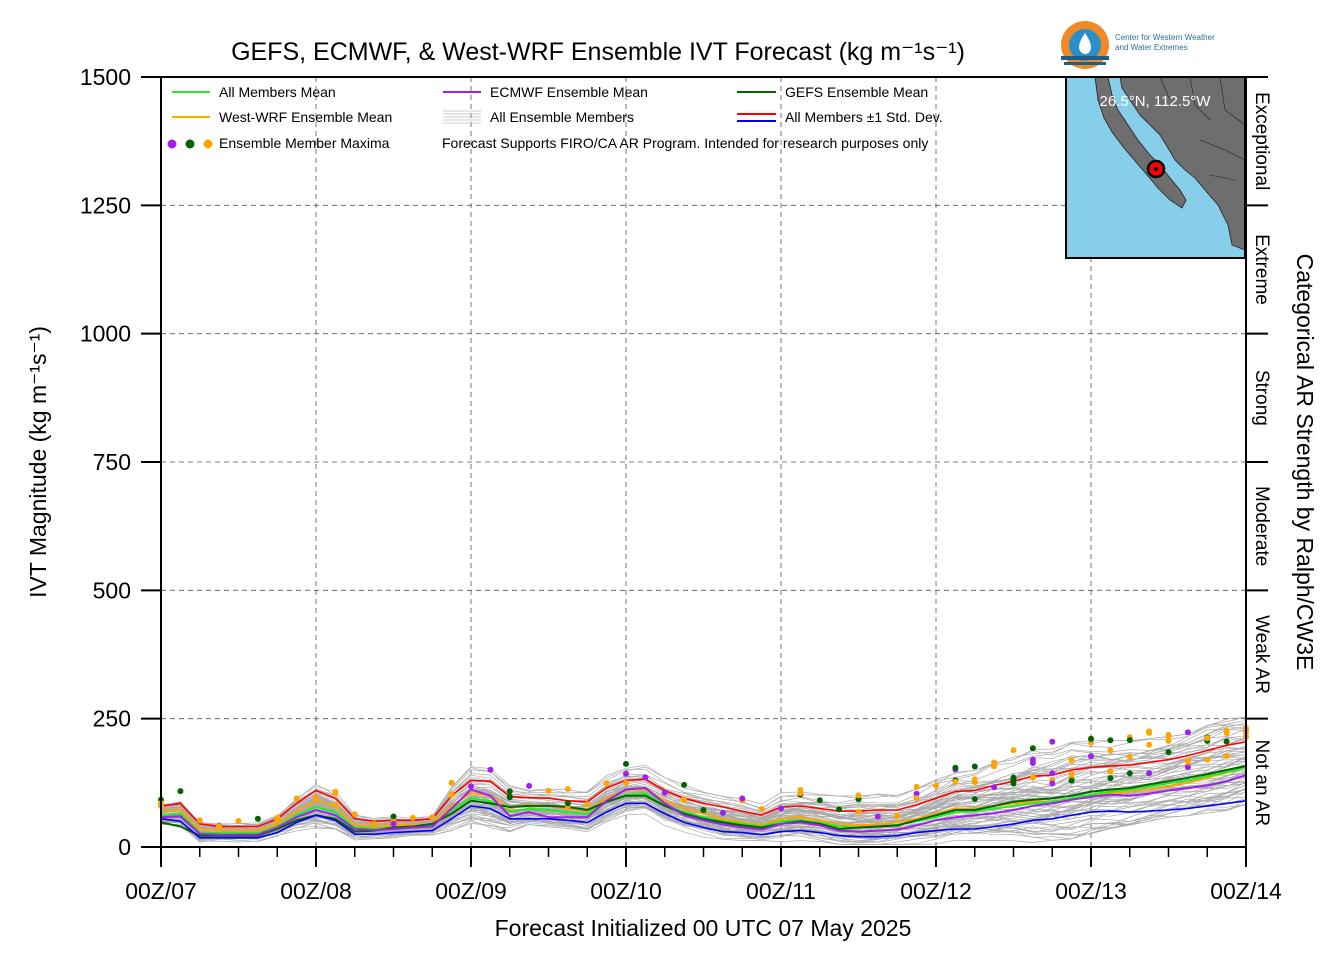 The width and height of the screenshot is (1336, 962). Describe the element at coordinates (856, 92) in the screenshot. I see `legend-gefs-mean: GEFS Ensemble Mean` at that location.